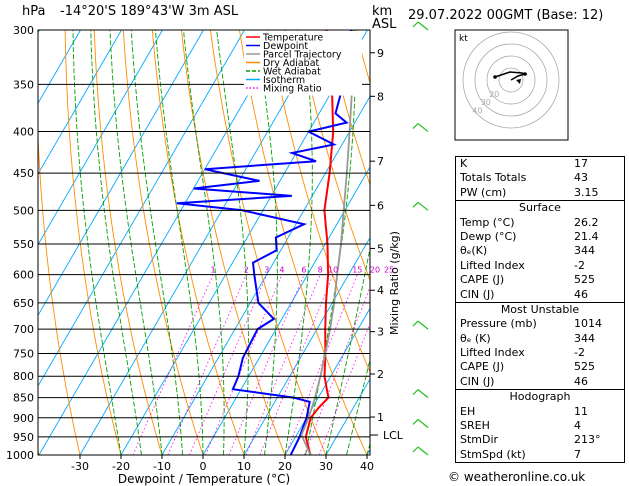  What do you see at coordinates (382, 11) in the screenshot?
I see `height-unit: km` at bounding box center [382, 11].